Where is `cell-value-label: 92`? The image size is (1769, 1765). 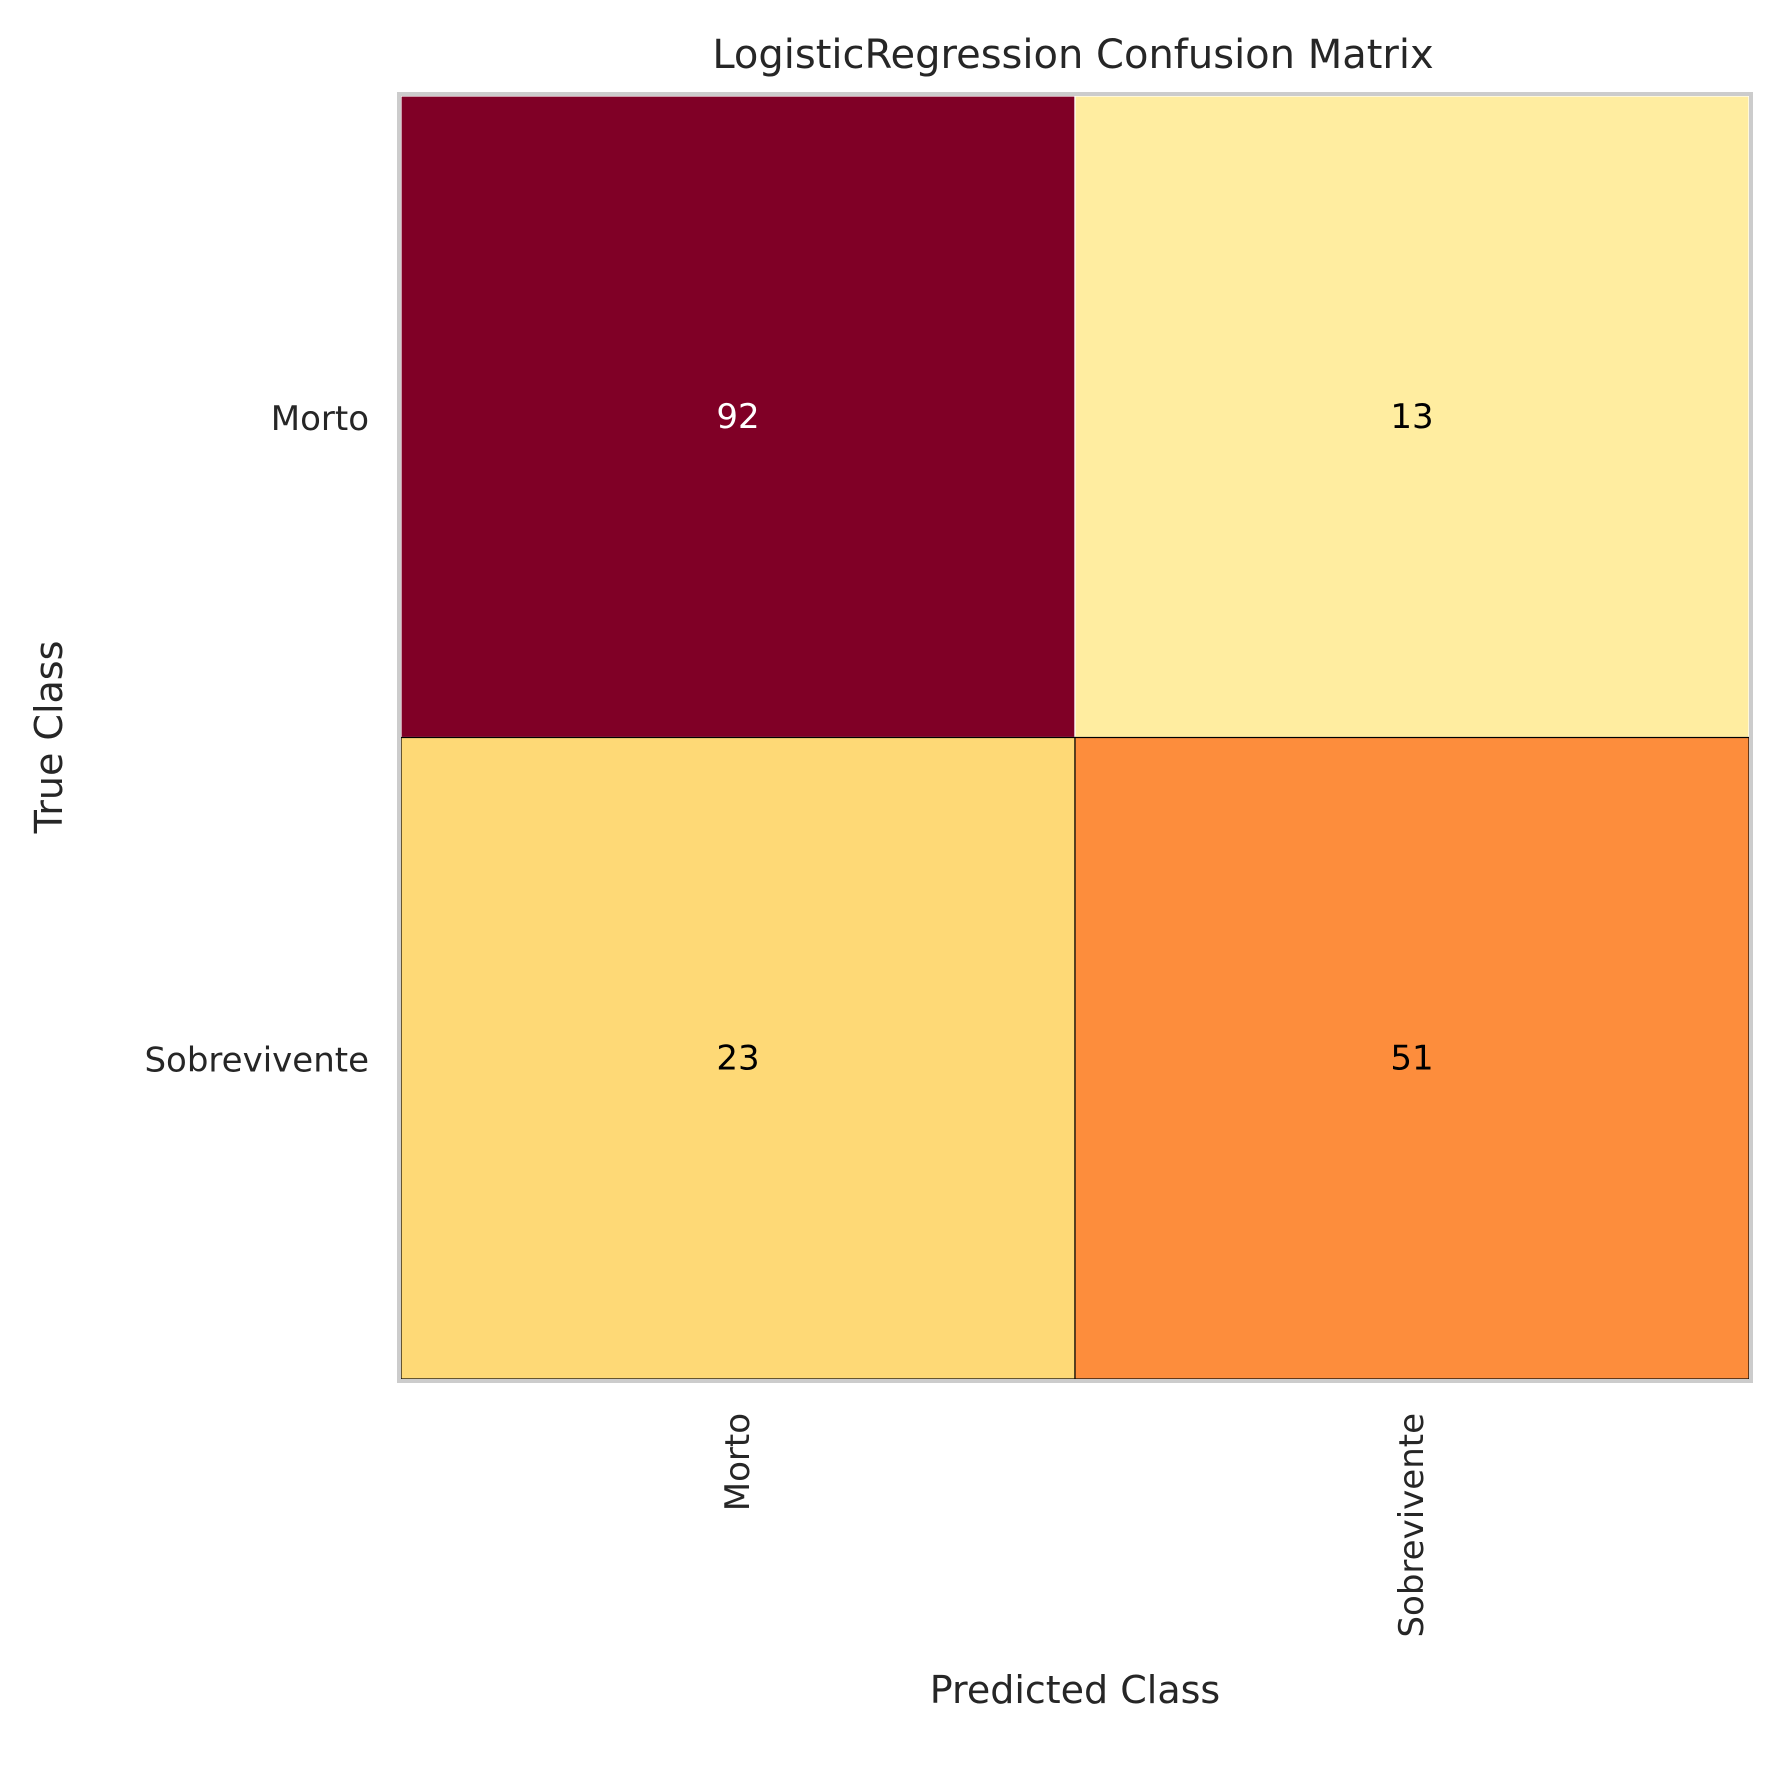 cell-value-label: 92 is located at coordinates (737, 417).